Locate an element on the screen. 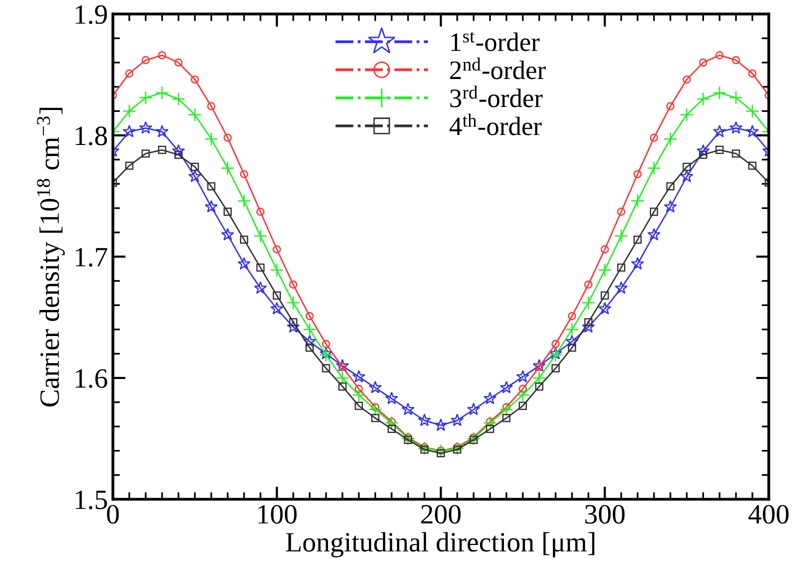  y-tick-label: 1.6 is located at coordinates (92, 378).